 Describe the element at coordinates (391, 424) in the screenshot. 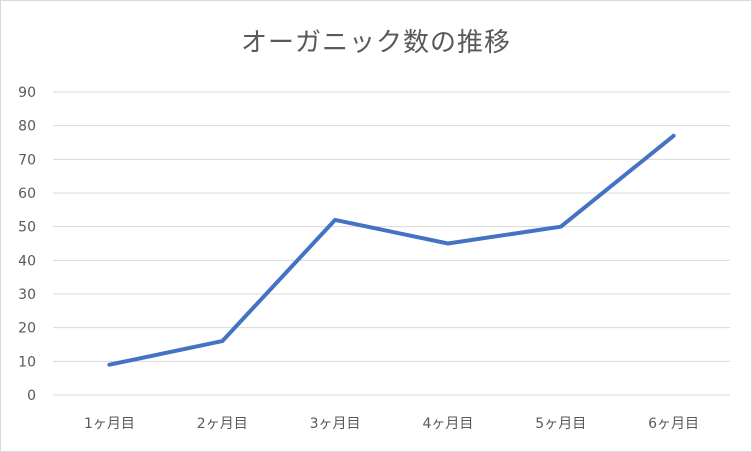

I see `x-axis-tick-labels: 1ヶ月目 2ヶ月目 3ヶ月目 4ヶ月目 5ヶ月目 6ヶ月目` at that location.